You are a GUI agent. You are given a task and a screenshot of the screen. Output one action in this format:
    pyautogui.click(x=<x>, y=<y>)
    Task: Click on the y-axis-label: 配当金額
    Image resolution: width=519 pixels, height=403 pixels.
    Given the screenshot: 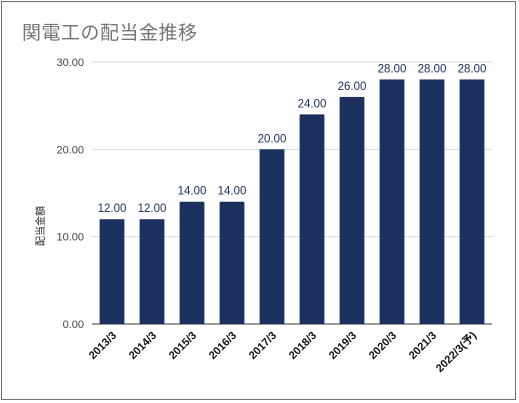 What is the action you would take?
    pyautogui.click(x=40, y=226)
    